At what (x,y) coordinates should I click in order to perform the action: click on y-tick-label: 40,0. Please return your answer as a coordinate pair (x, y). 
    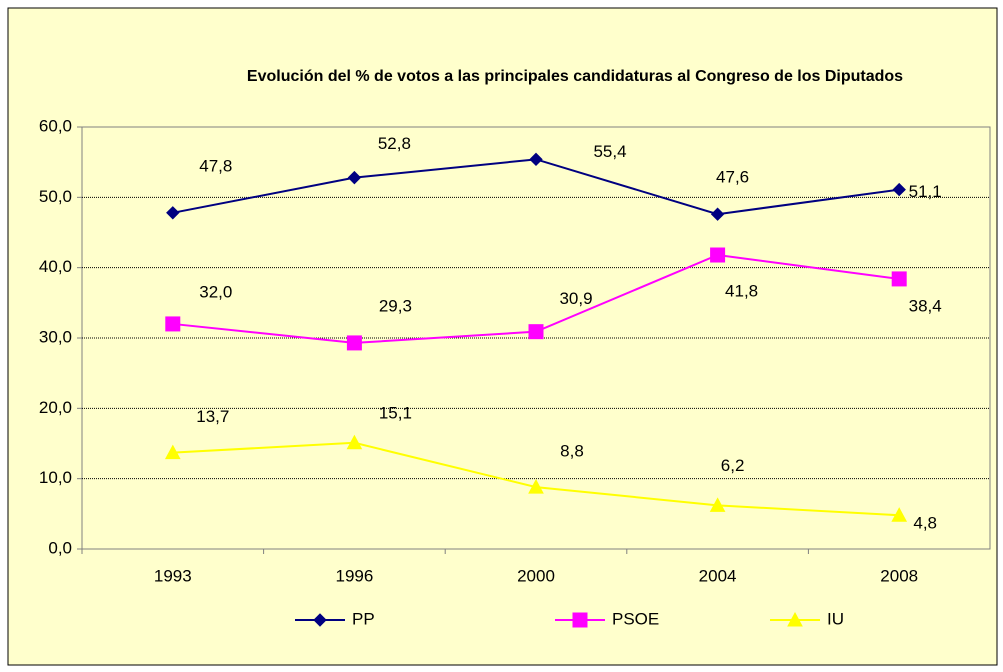
    Looking at the image, I should click on (55, 266).